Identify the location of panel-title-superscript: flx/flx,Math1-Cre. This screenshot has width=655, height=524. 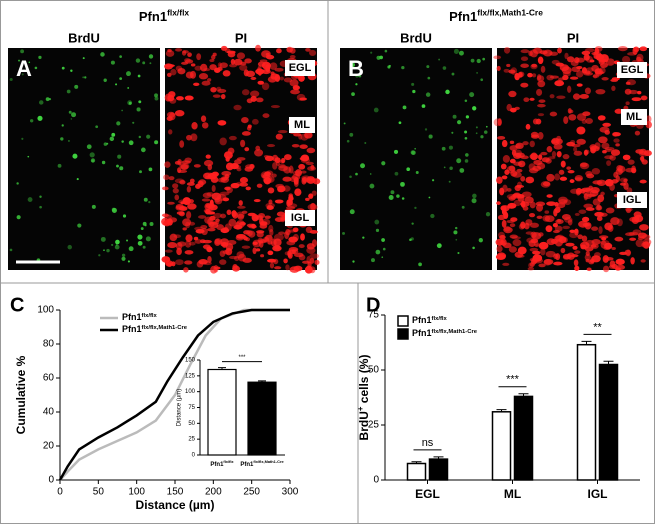
(510, 13).